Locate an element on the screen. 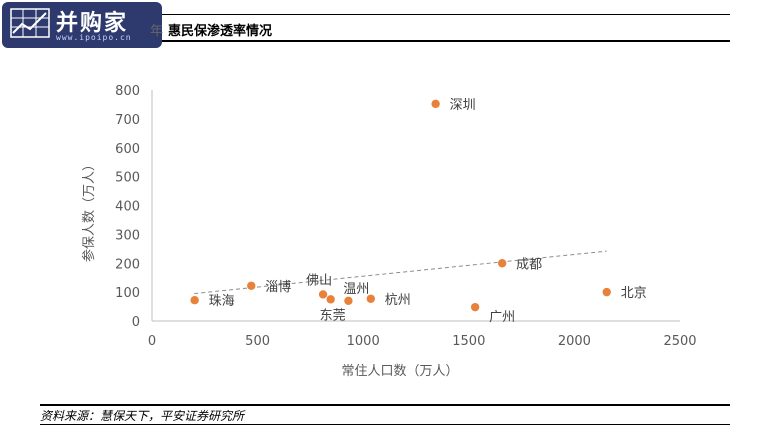 Image resolution: width=772 pixels, height=448 pixels. y-tick-labels: 0 100 200 300 400 500 600 700 800 is located at coordinates (127, 207).